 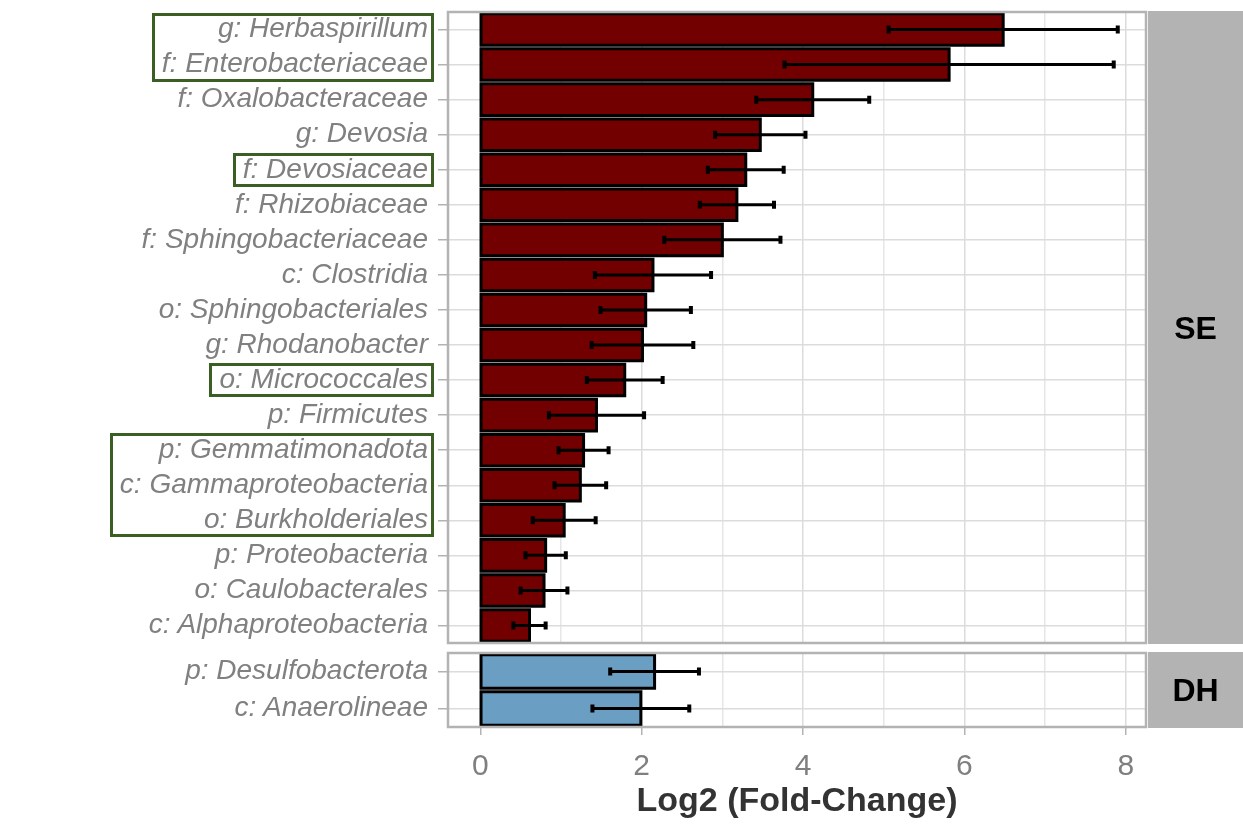 What do you see at coordinates (797, 798) in the screenshot?
I see `x-axis-title: Log2 (Fold-Change)` at bounding box center [797, 798].